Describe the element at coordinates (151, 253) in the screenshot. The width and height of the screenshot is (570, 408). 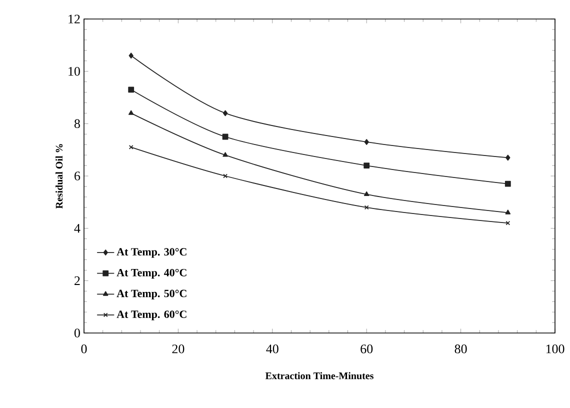
I see `legend-label: At Temp. 30°C` at that location.